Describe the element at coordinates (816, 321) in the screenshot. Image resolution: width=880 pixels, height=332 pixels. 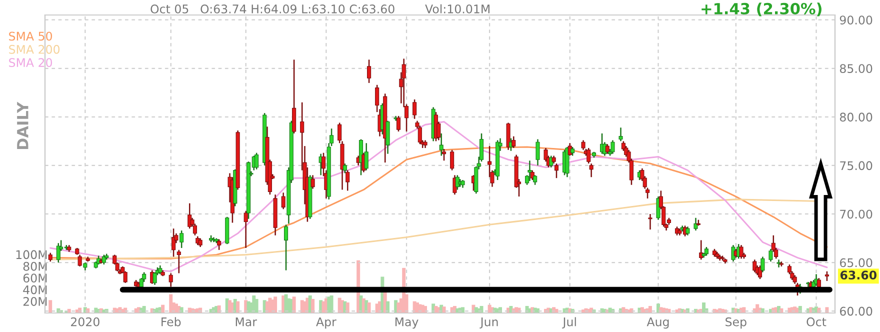
I see `x-tick-label: Oct` at that location.